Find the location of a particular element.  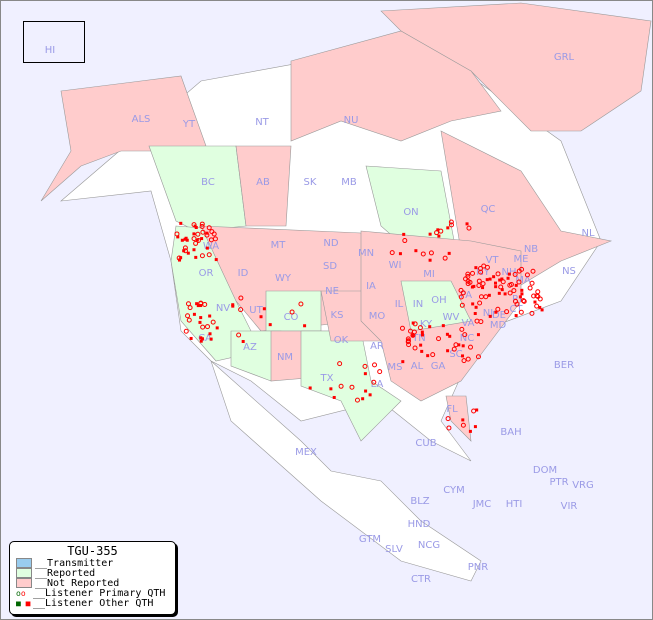

region-label-md: MD is located at coordinates (498, 325).